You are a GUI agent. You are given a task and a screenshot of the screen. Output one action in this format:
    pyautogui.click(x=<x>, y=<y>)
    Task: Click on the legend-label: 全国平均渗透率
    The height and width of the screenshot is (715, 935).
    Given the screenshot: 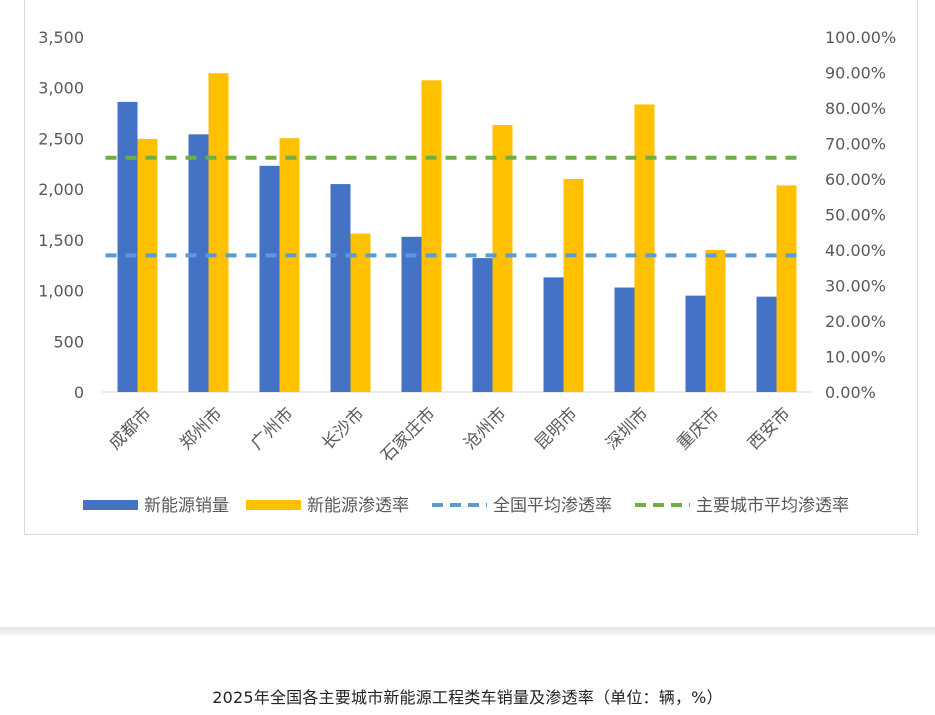 What is the action you would take?
    pyautogui.click(x=552, y=506)
    